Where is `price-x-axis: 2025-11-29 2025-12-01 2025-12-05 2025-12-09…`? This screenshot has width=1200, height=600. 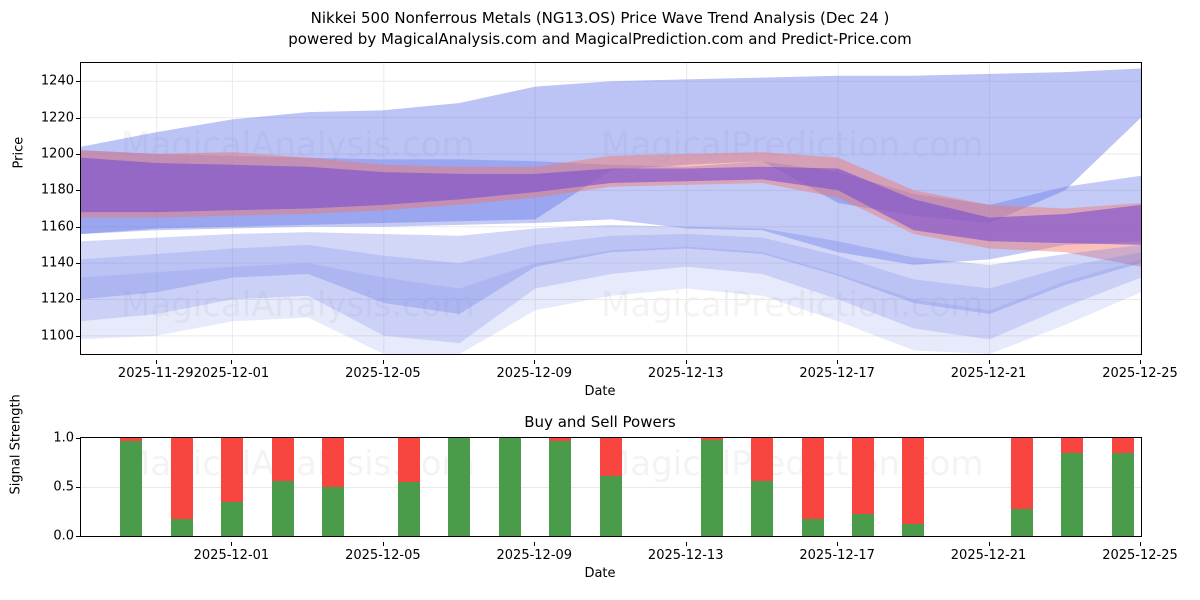 price-x-axis: 2025-11-29 2025-12-01 2025-12-05 2025-12-09… is located at coordinates (600, 373).